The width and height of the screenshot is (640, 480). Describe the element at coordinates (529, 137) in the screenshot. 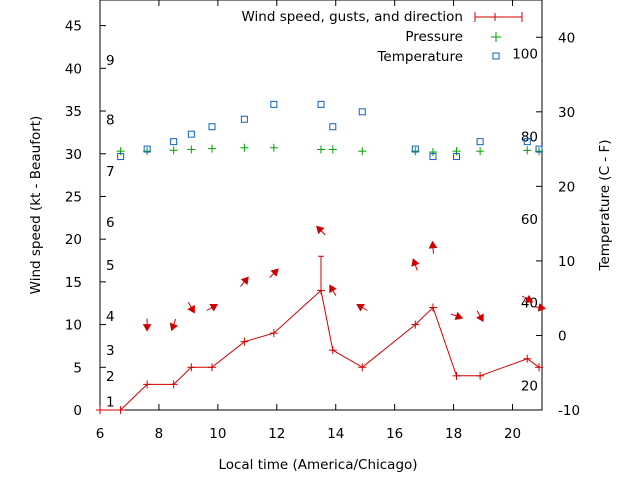

I see `fahrenheit-label: 80` at that location.